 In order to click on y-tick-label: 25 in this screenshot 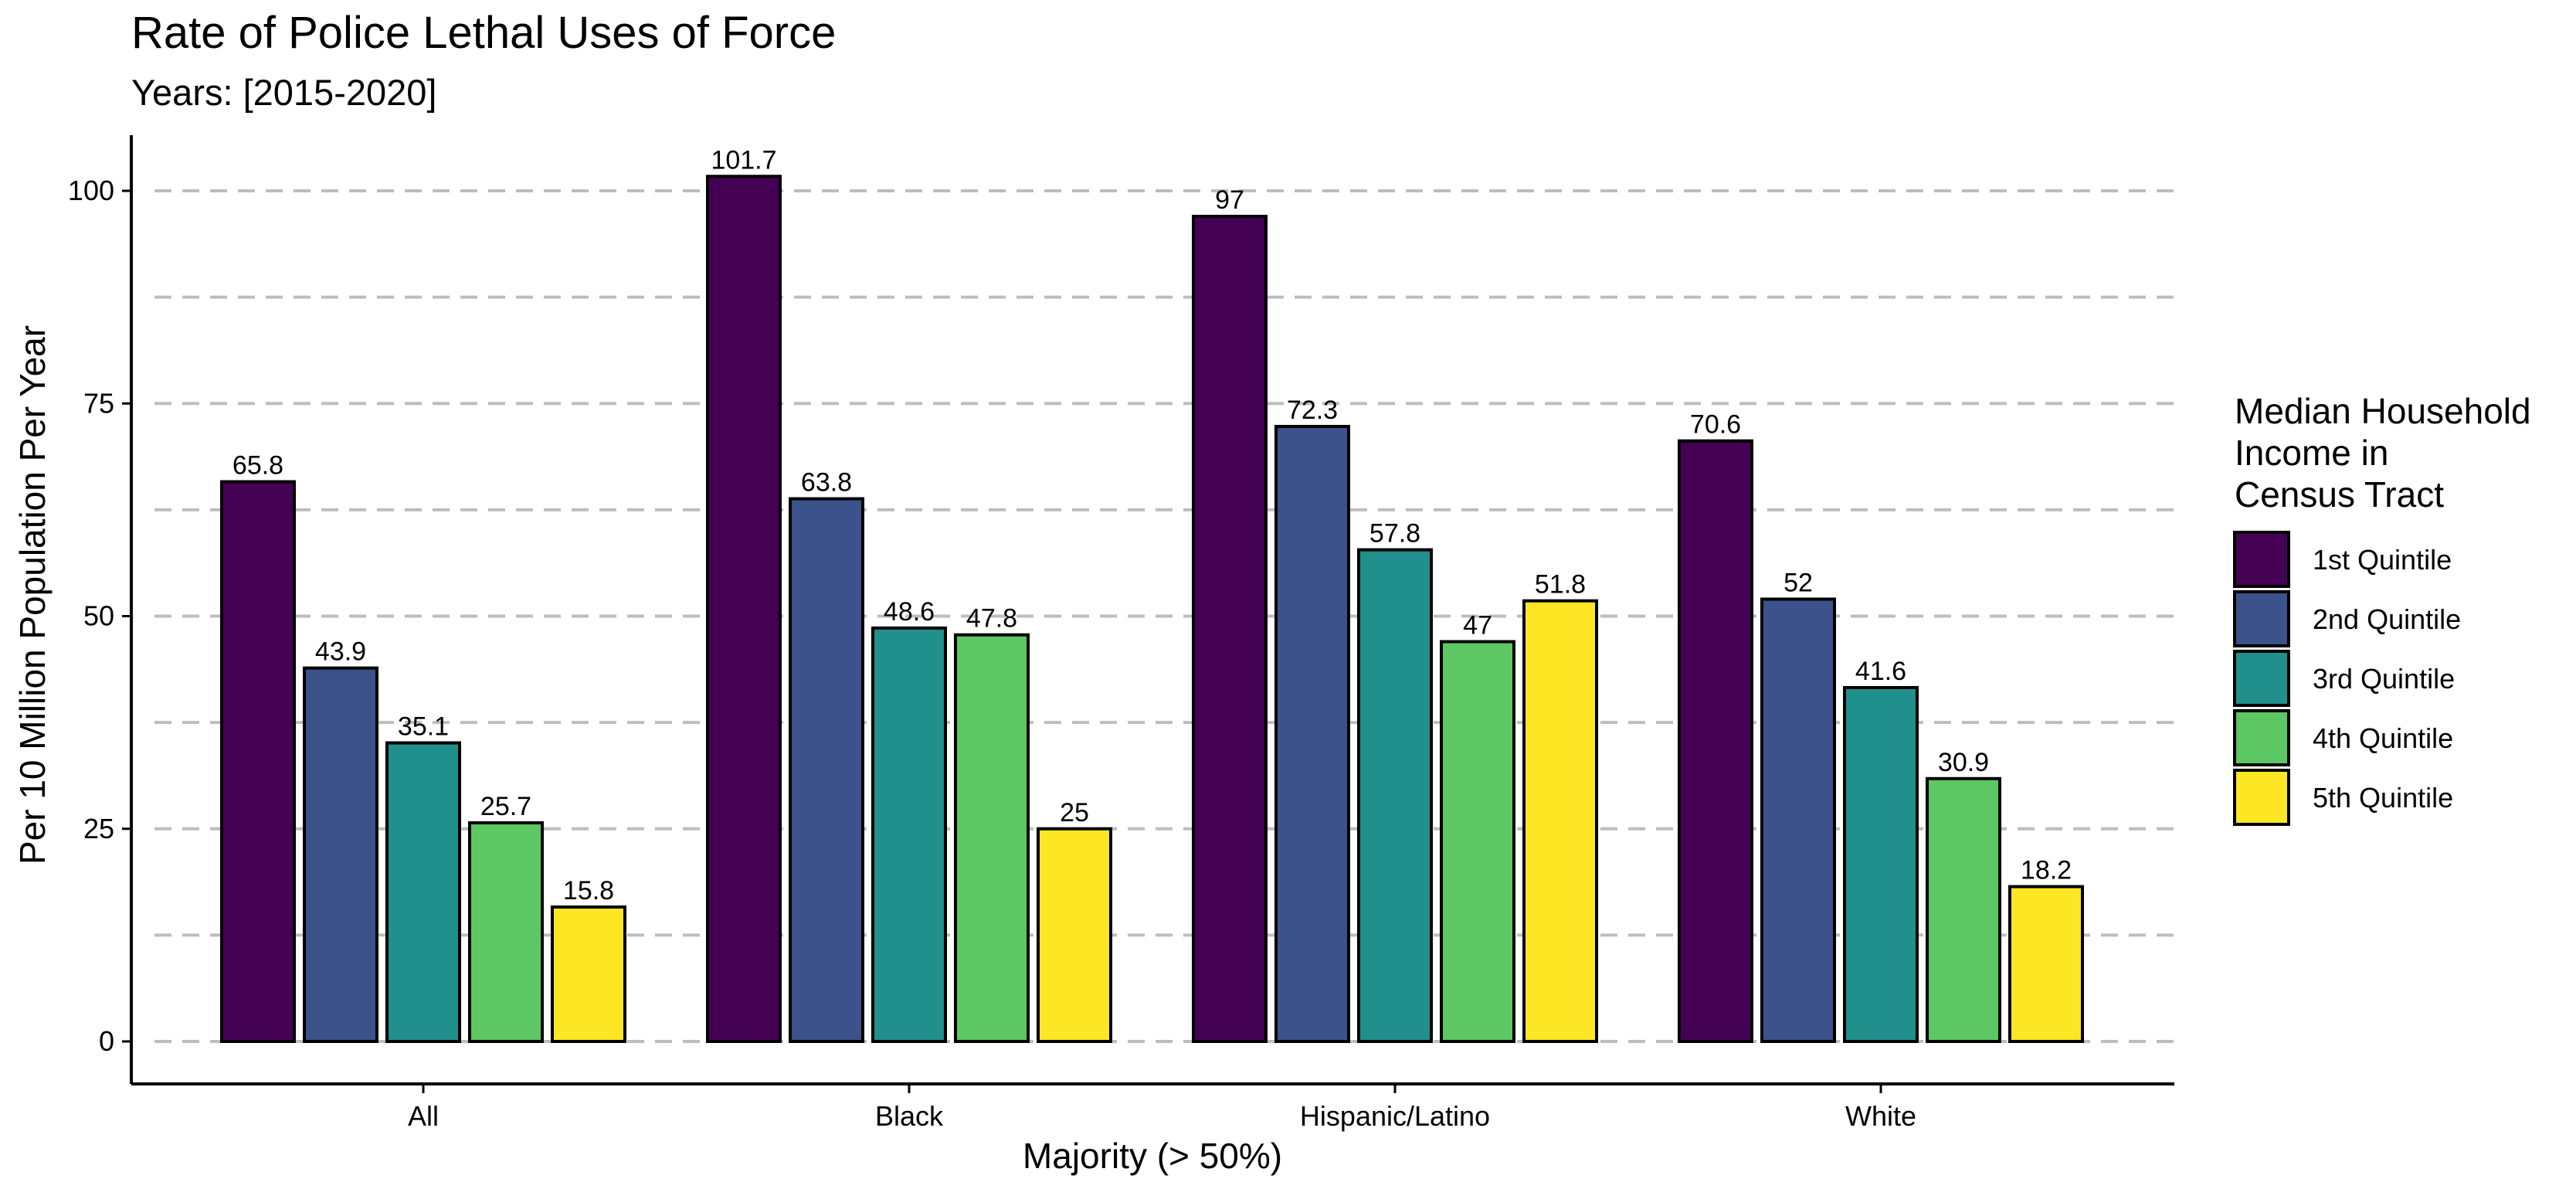, I will do `click(98, 828)`.